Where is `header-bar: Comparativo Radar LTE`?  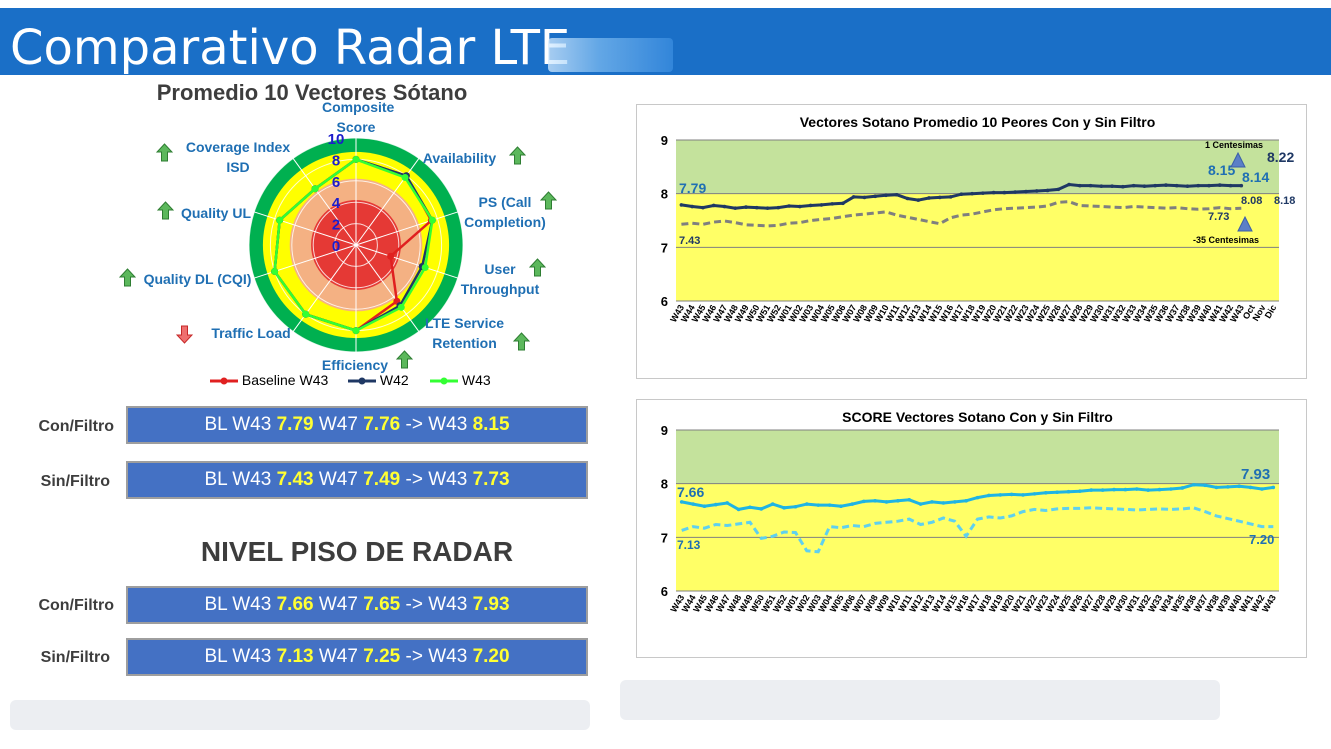
header-bar: Comparativo Radar LTE is located at coordinates (665, 42).